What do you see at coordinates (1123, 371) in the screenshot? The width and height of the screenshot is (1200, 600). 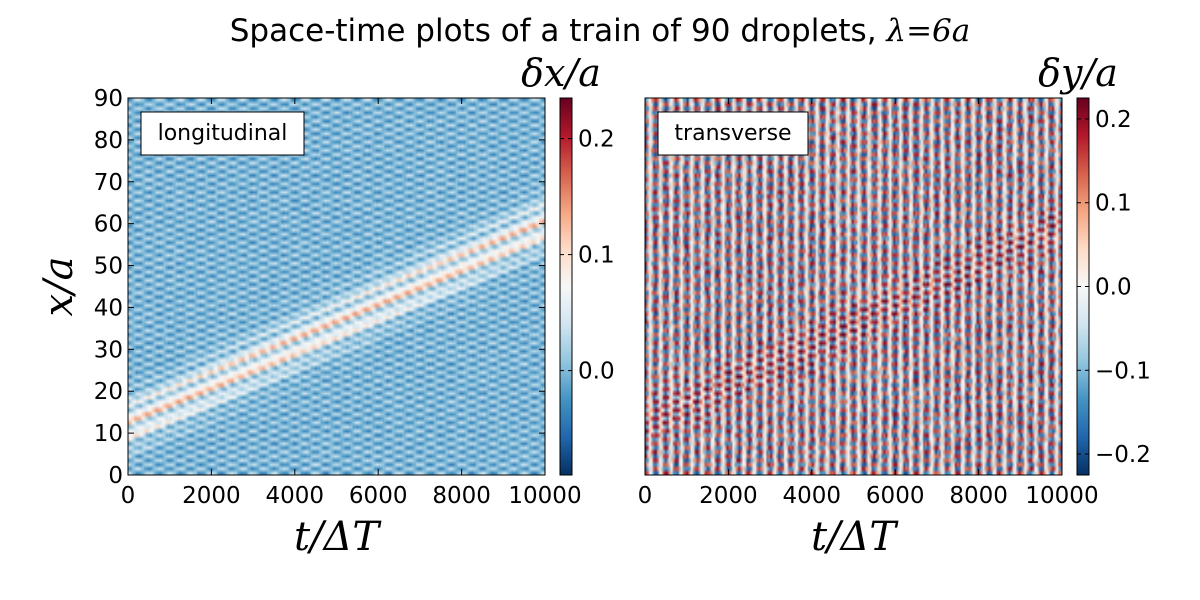 I see `colorbar-tick-label: −0.1` at bounding box center [1123, 371].